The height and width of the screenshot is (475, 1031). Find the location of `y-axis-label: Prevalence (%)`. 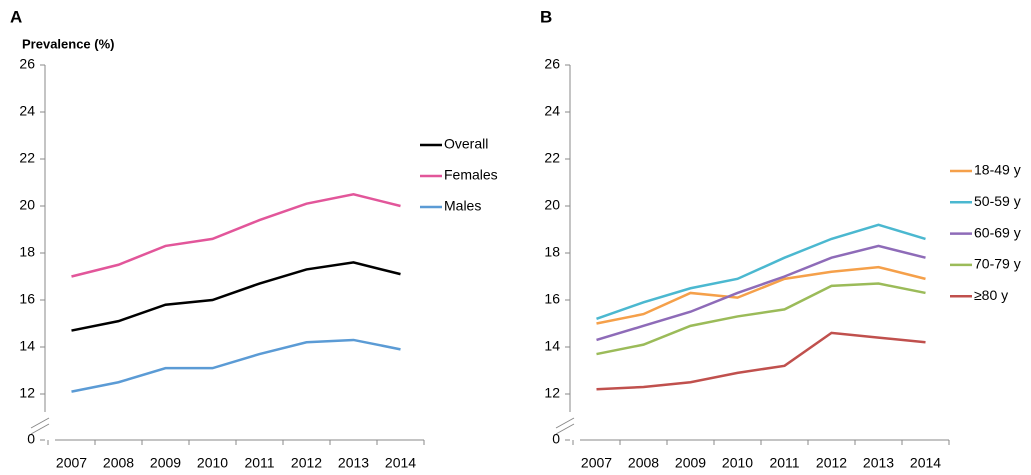

y-axis-label: Prevalence (%) is located at coordinates (68, 43).